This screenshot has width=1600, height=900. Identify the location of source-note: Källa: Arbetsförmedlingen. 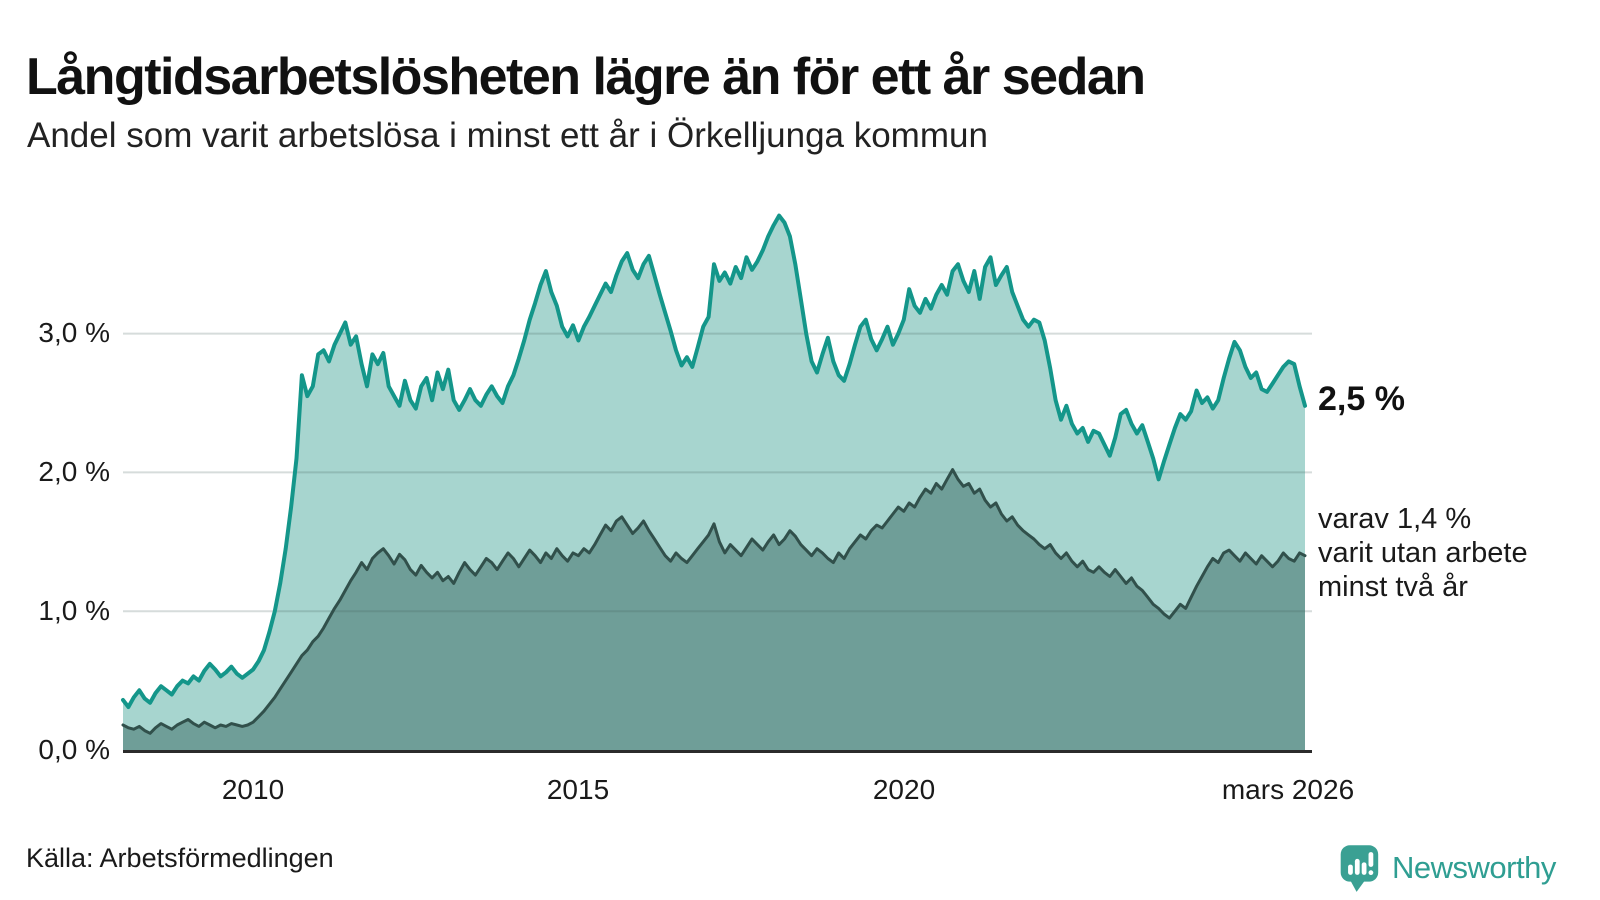
(180, 858).